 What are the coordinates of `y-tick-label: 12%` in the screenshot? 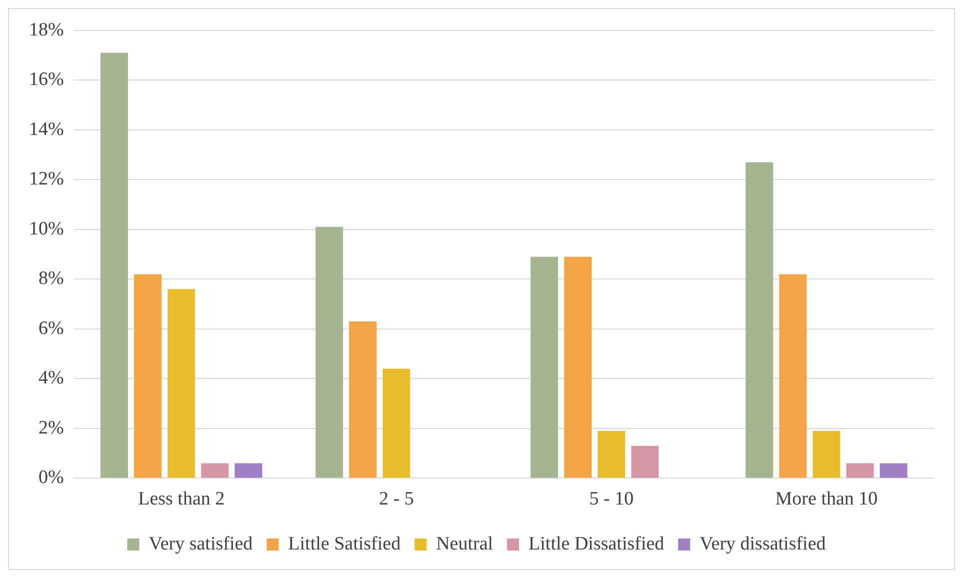 It's located at (46, 179).